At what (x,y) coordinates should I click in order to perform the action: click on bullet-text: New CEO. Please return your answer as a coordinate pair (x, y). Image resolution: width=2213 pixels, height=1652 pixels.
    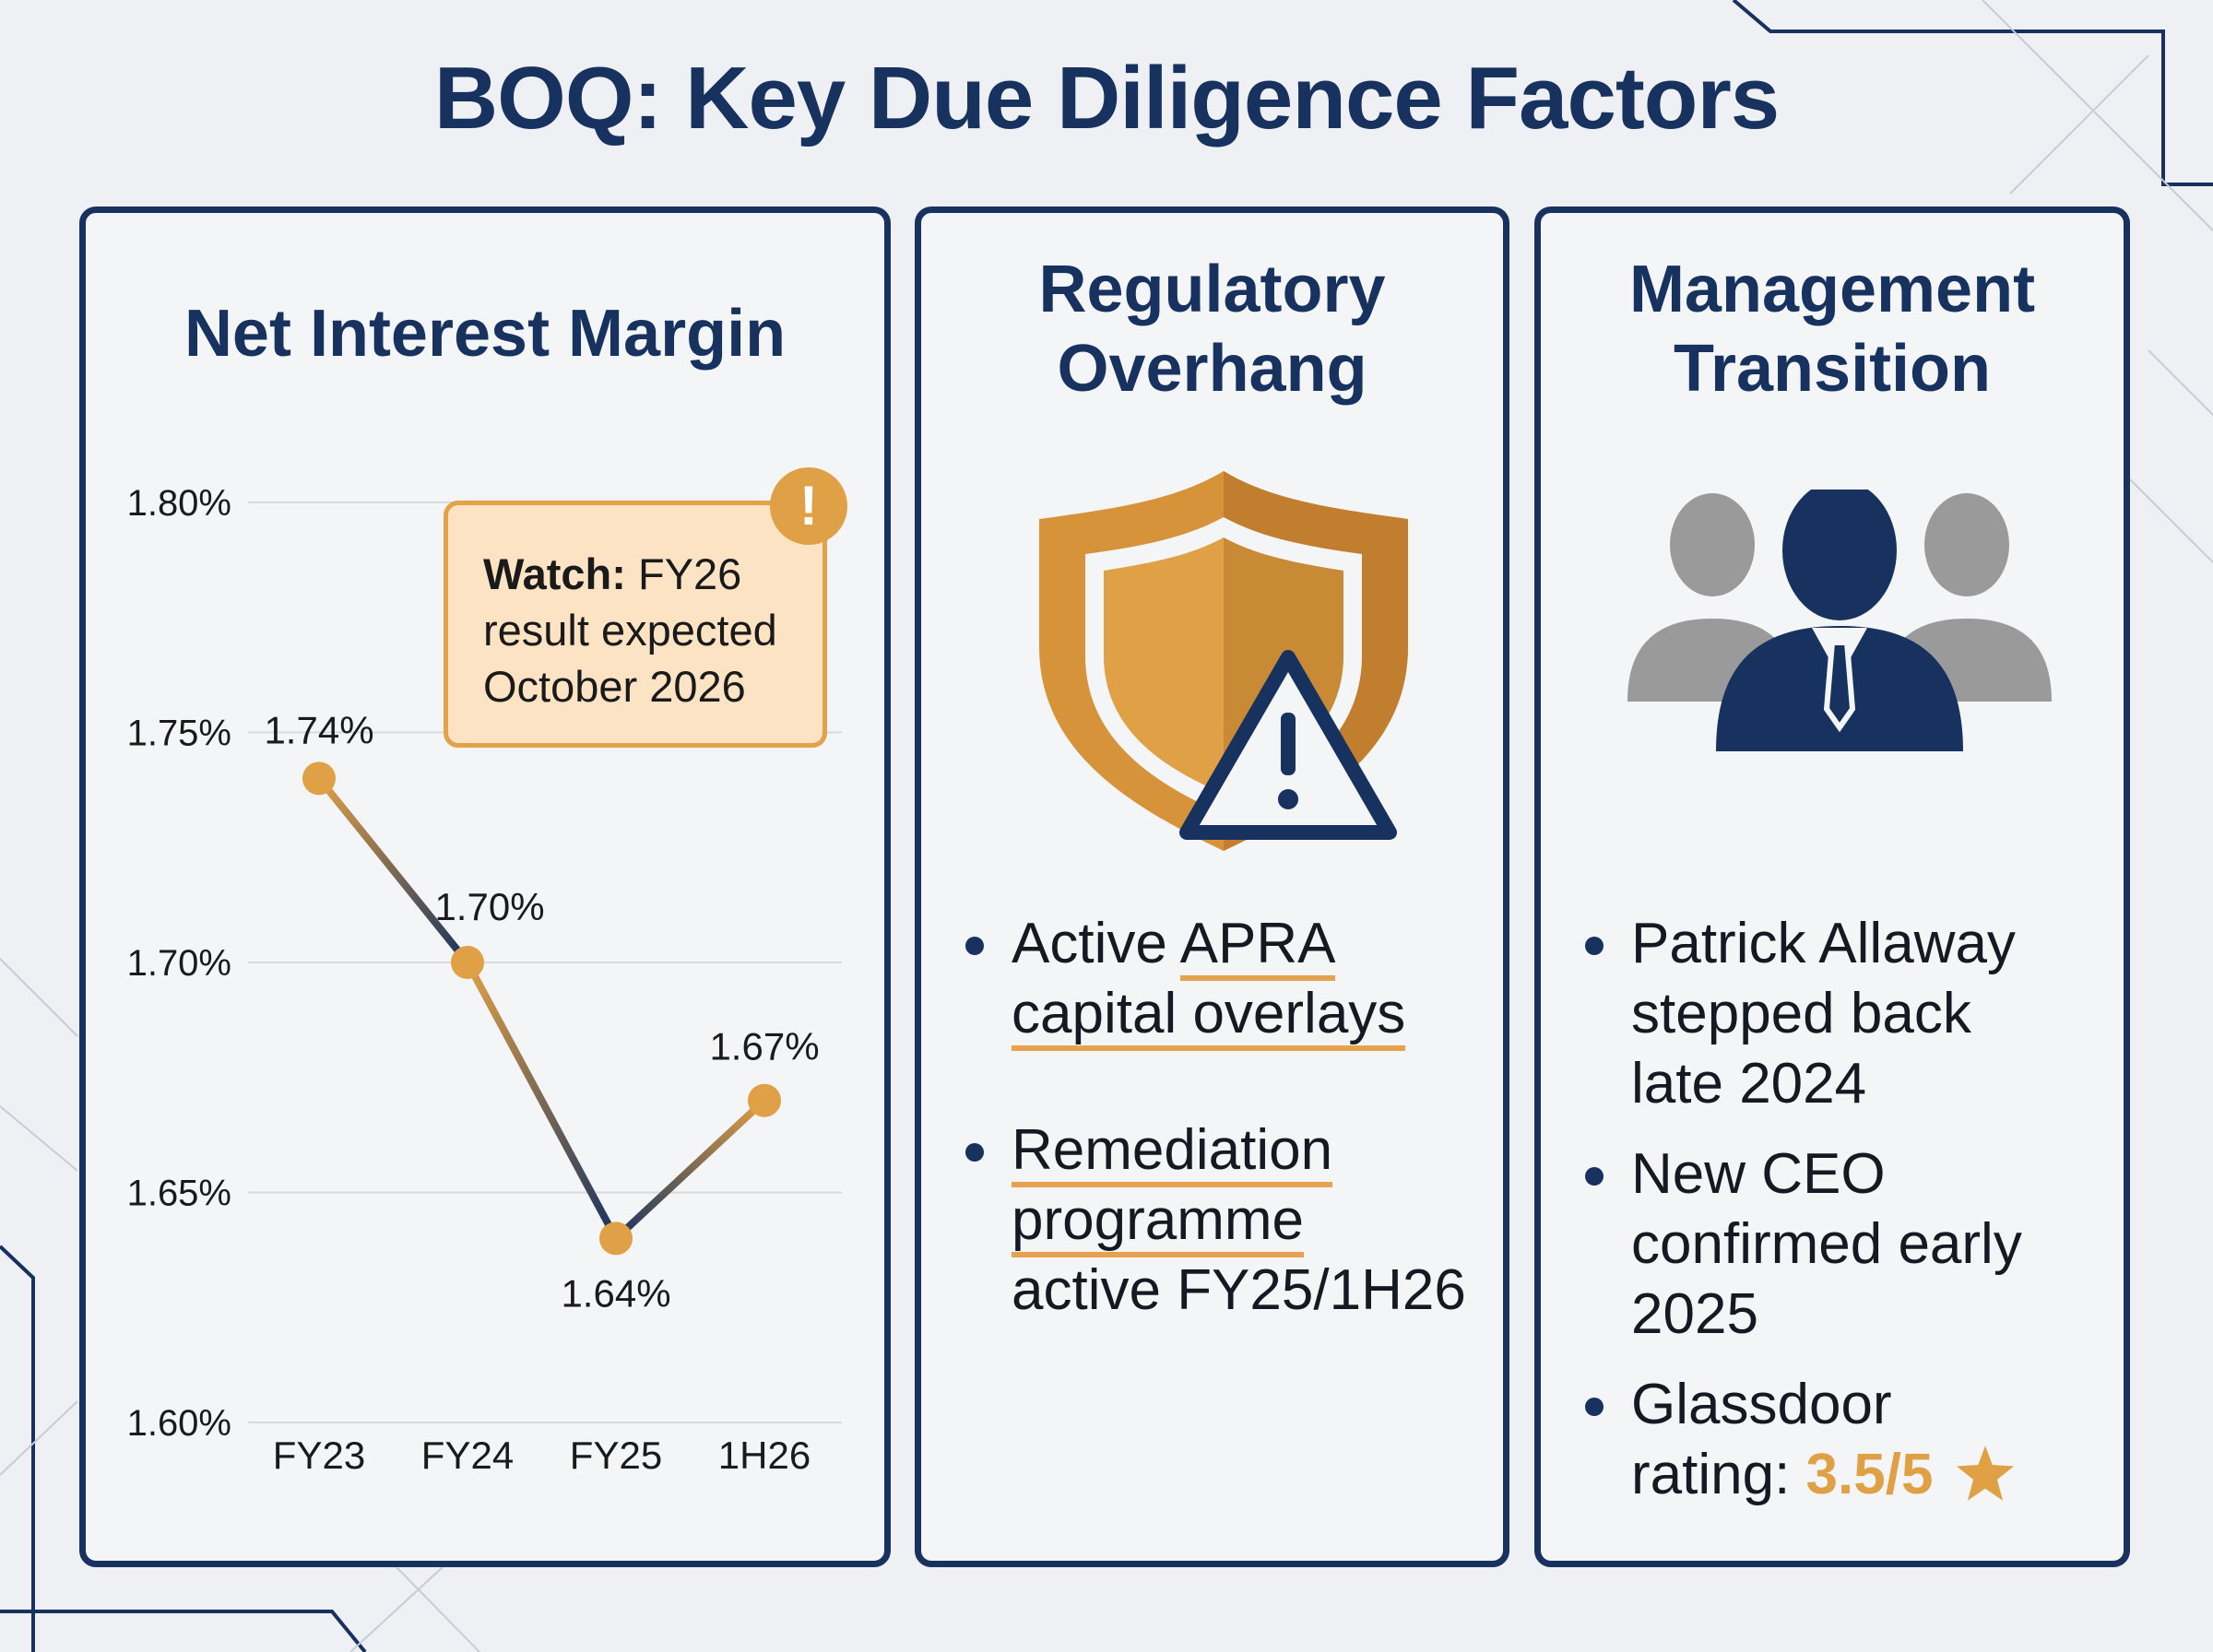
    Looking at the image, I should click on (1758, 1174).